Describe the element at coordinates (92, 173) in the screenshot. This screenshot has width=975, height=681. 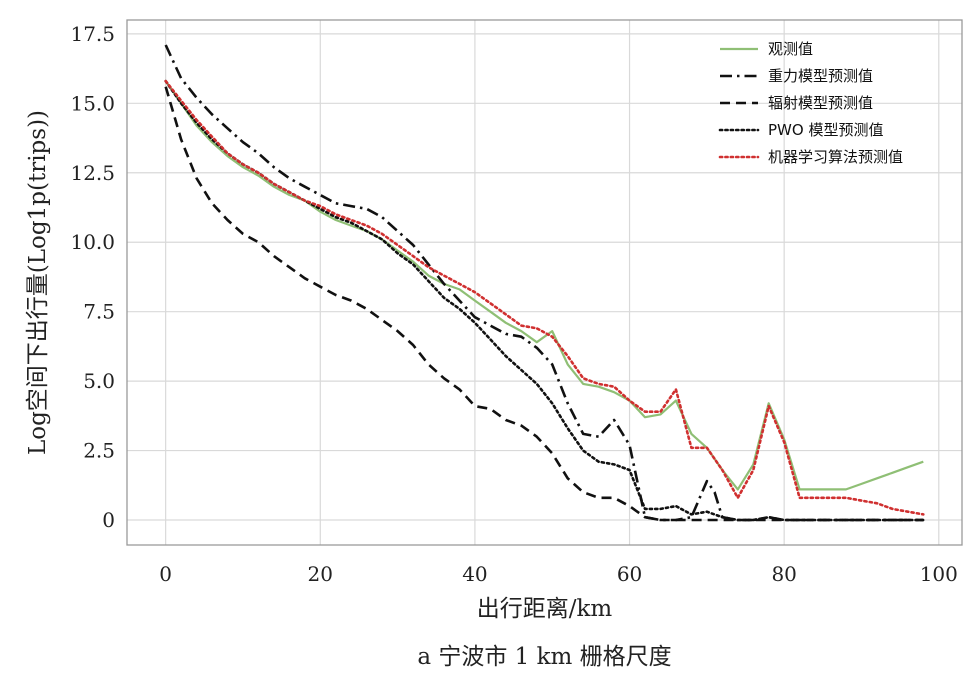
I see `y-tick-label: 12.5` at that location.